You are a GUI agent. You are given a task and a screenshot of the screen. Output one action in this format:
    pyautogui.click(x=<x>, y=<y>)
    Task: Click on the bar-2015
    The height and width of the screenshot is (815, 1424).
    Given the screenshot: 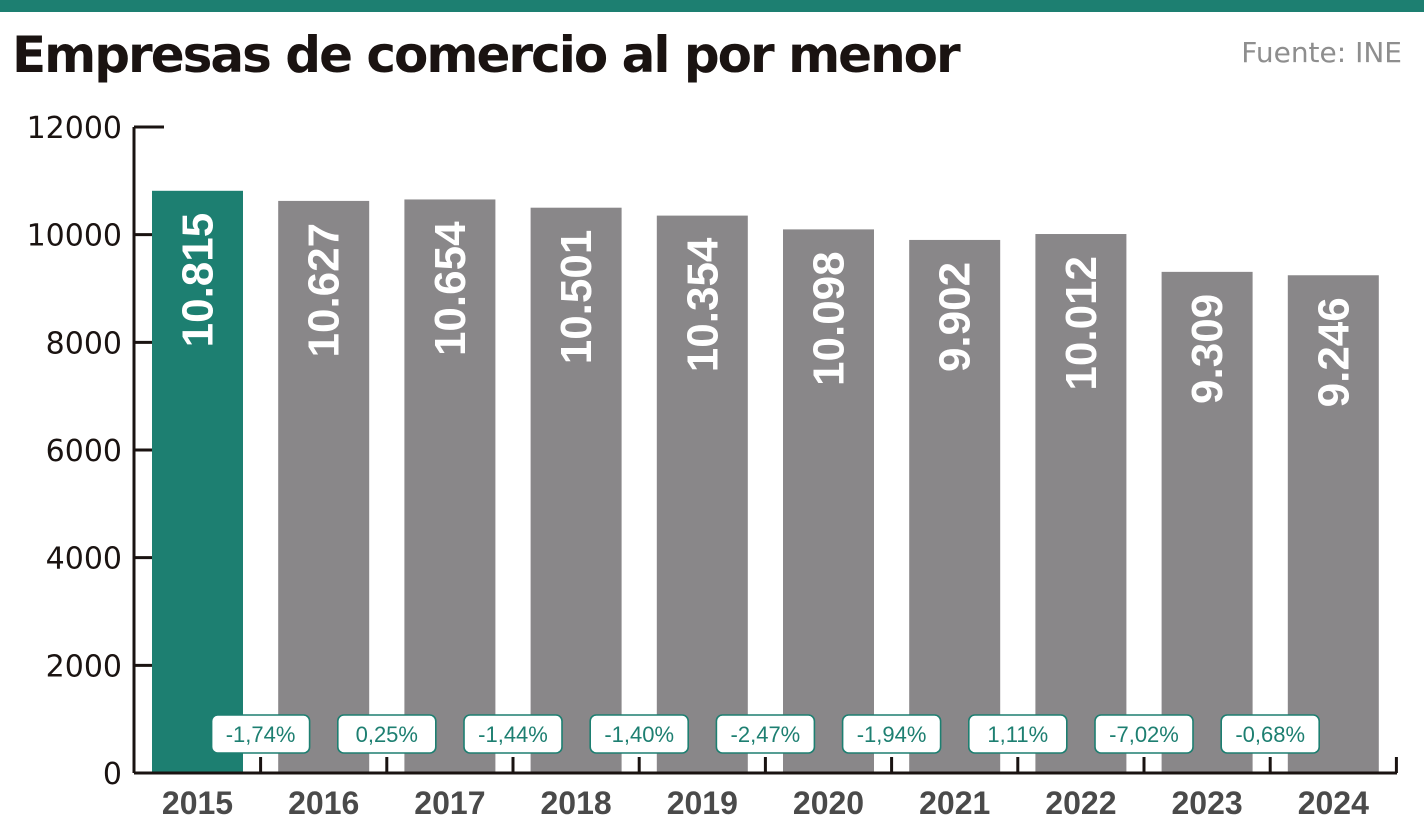 What is the action you would take?
    pyautogui.click(x=197, y=482)
    